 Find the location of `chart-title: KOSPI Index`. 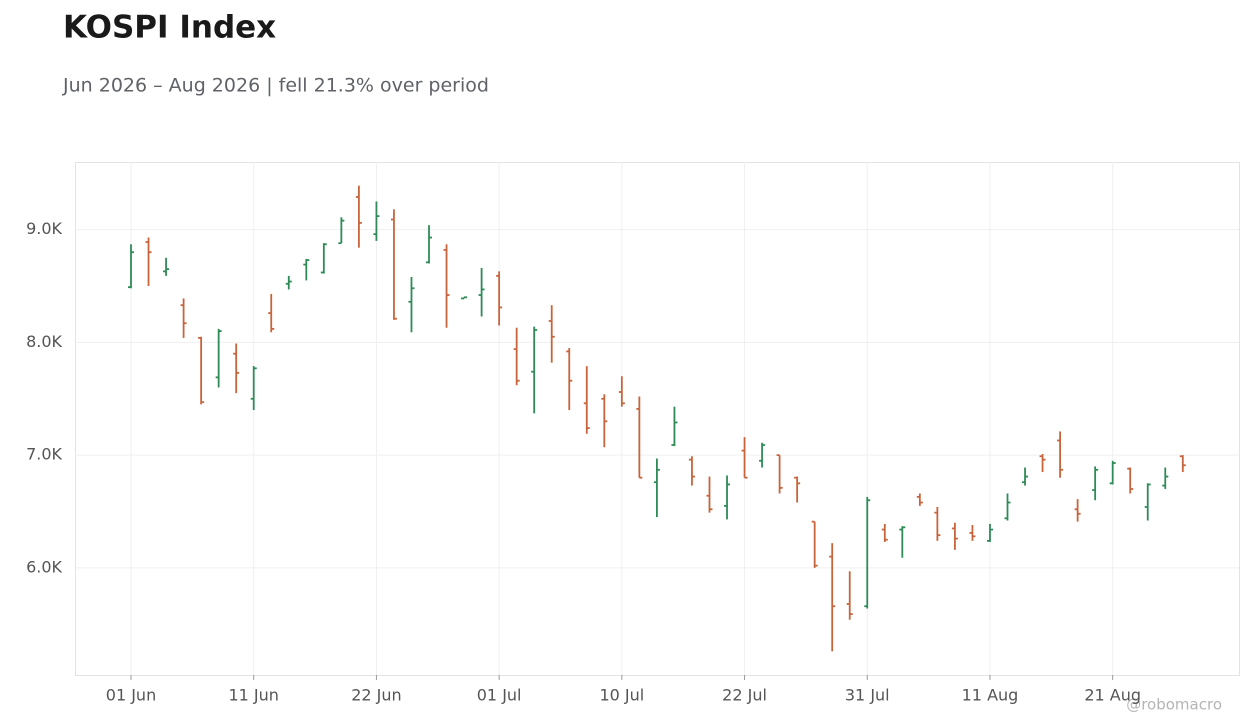

chart-title: KOSPI Index is located at coordinates (169, 28).